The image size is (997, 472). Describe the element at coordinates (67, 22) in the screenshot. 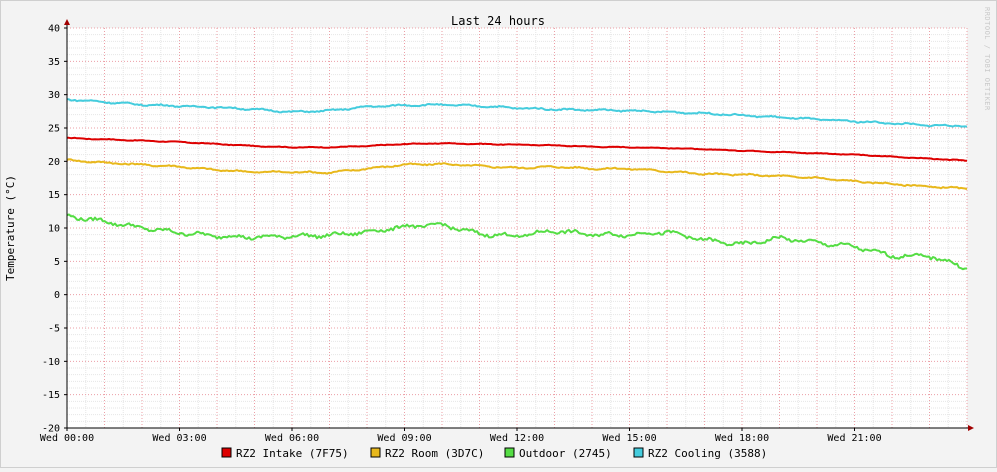

I see `y-axis-arrow` at that location.